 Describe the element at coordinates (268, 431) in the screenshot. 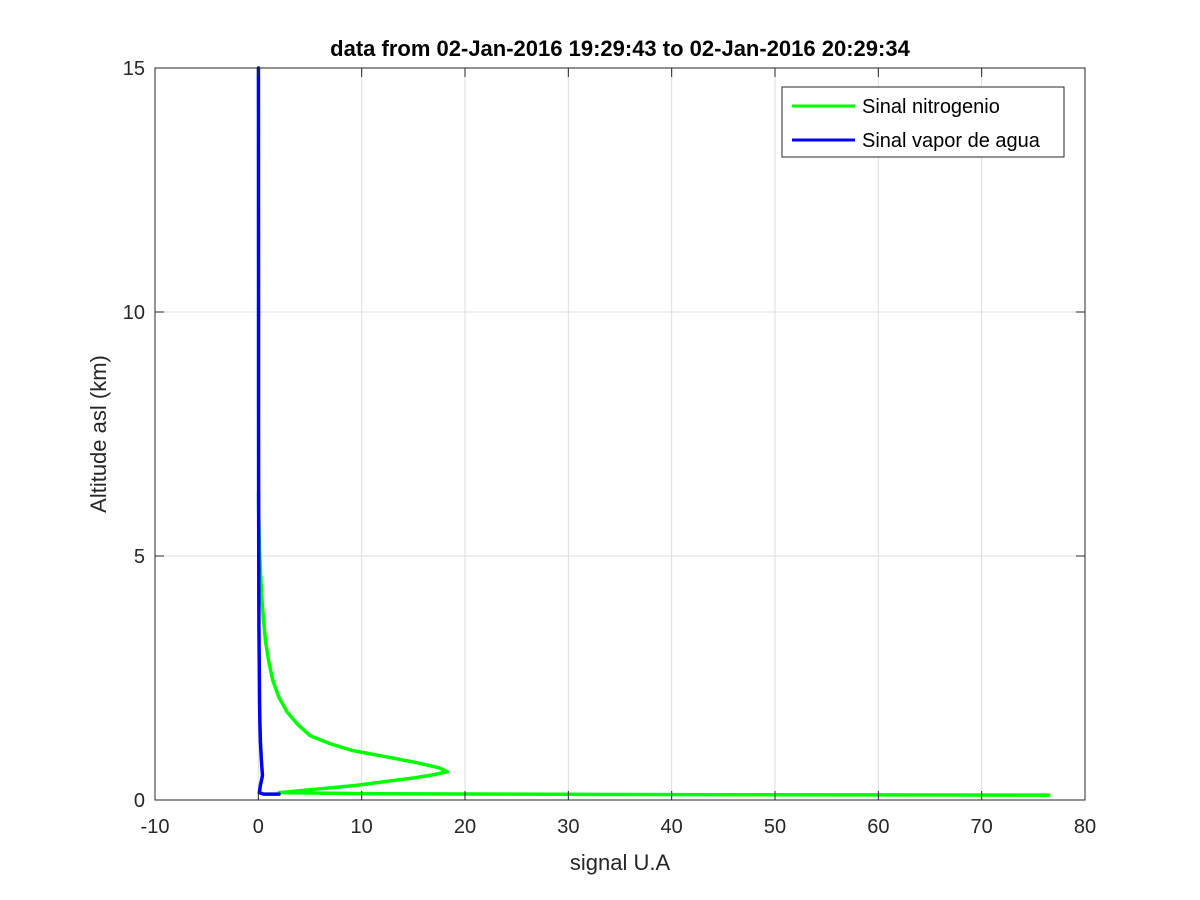

I see `series-line-vapor-de-agua` at that location.